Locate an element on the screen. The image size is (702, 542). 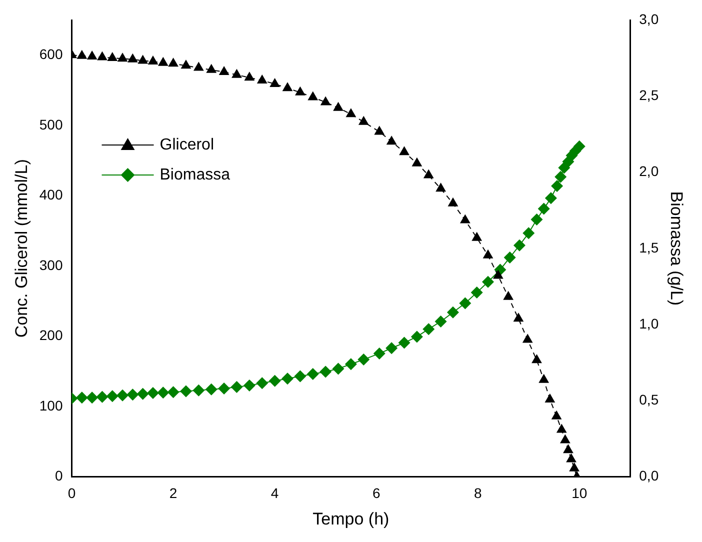
x-axis-title: Tempo (h) is located at coordinates (351, 518).